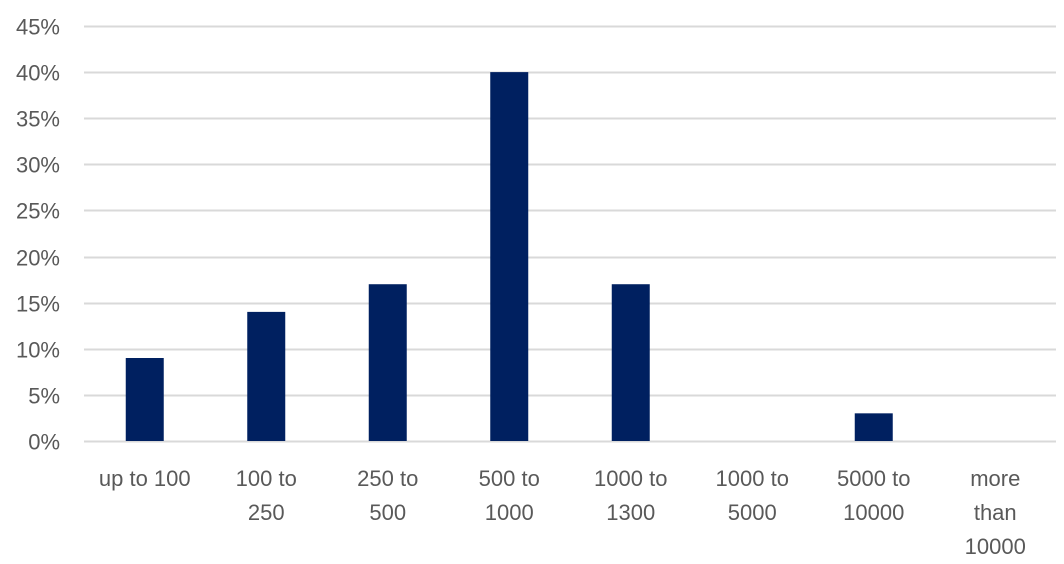 The height and width of the screenshot is (564, 1064). What do you see at coordinates (266, 478) in the screenshot?
I see `x-tick-label: 100 to` at bounding box center [266, 478].